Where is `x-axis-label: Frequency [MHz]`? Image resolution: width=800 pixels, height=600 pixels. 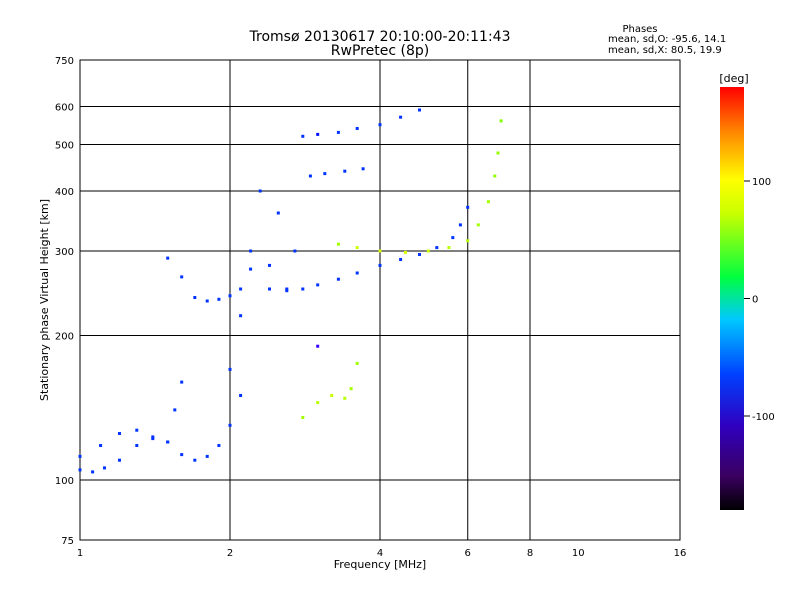 x-axis-label: Frequency [MHz] is located at coordinates (380, 564).